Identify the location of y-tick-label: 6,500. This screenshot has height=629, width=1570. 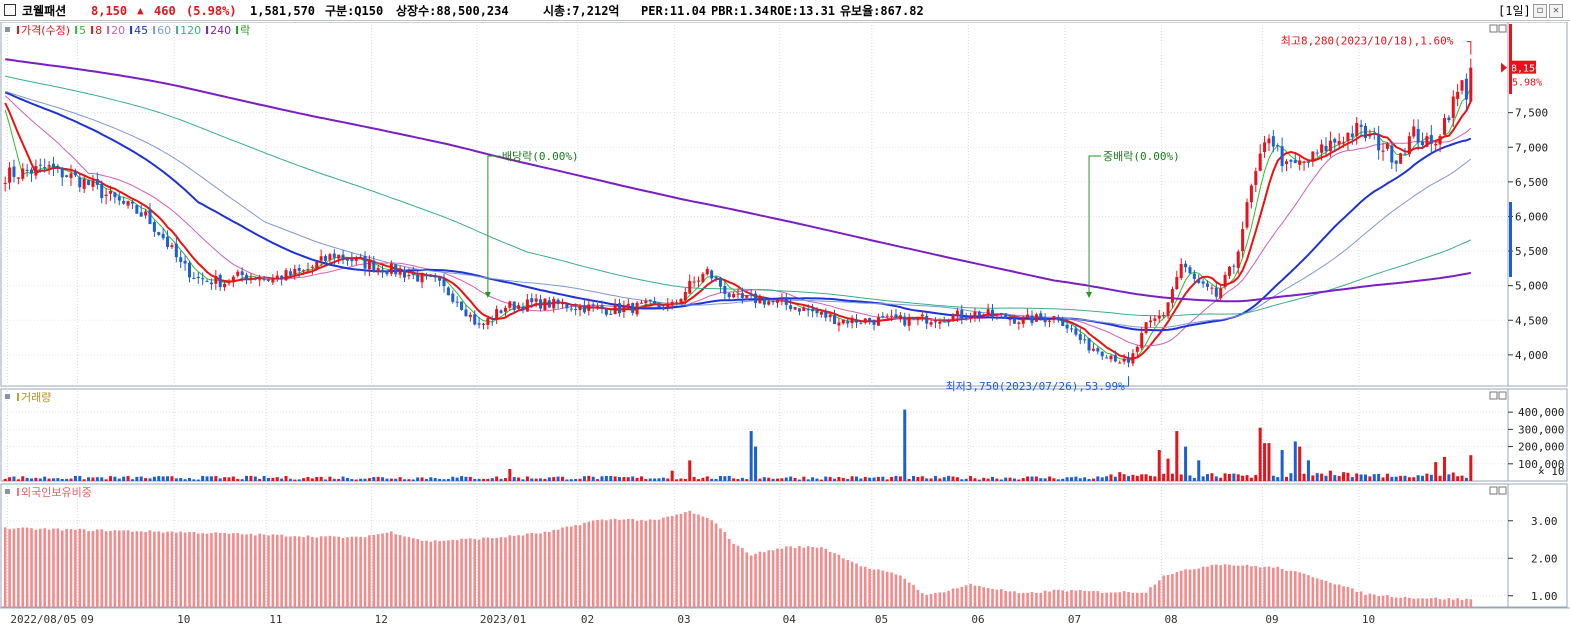
(1531, 182).